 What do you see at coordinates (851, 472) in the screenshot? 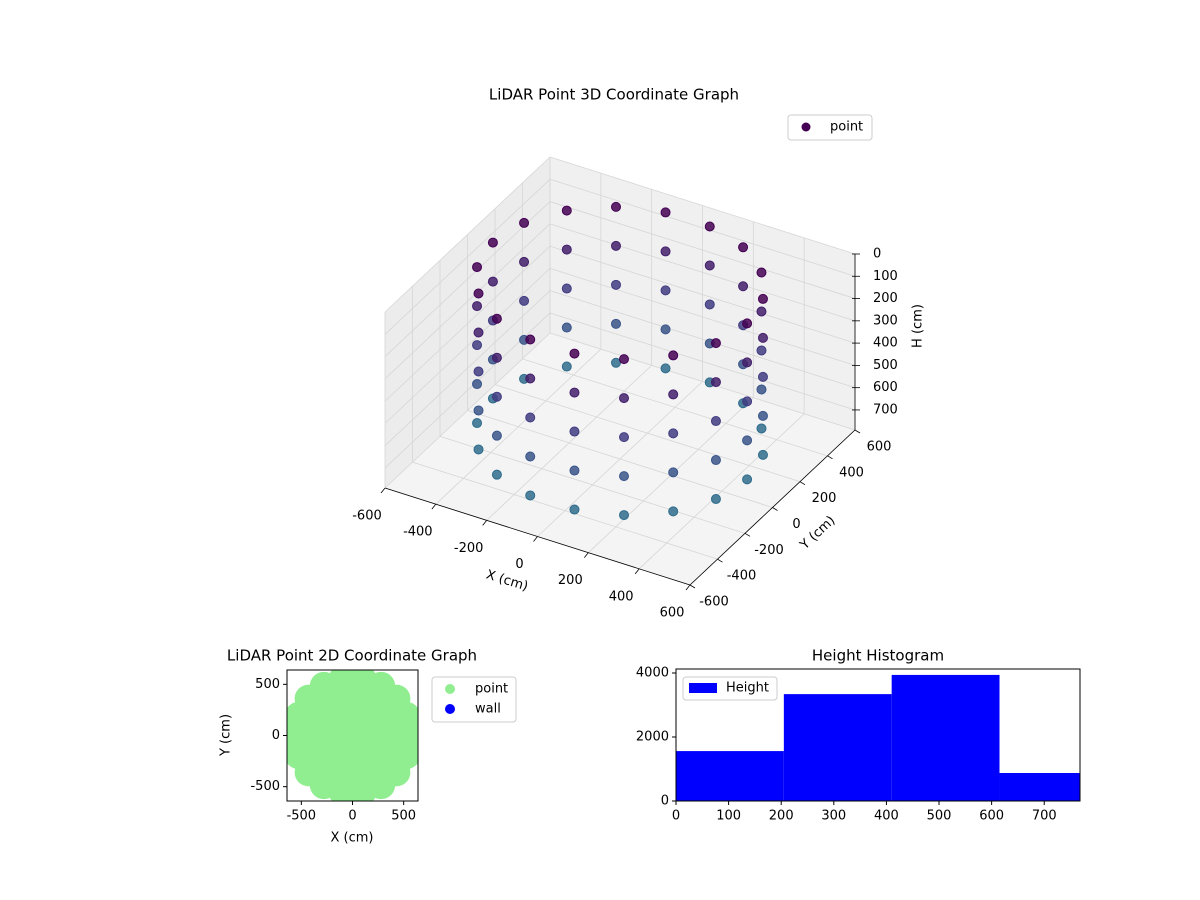
I see `y-tick-label: 400` at bounding box center [851, 472].